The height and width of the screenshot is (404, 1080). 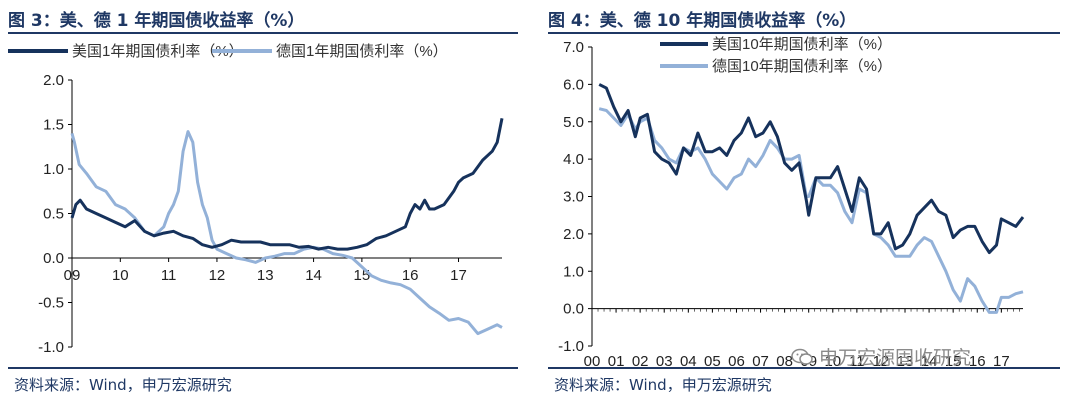 What do you see at coordinates (573, 159) in the screenshot?
I see `y-tick-label: 4.0` at bounding box center [573, 159].